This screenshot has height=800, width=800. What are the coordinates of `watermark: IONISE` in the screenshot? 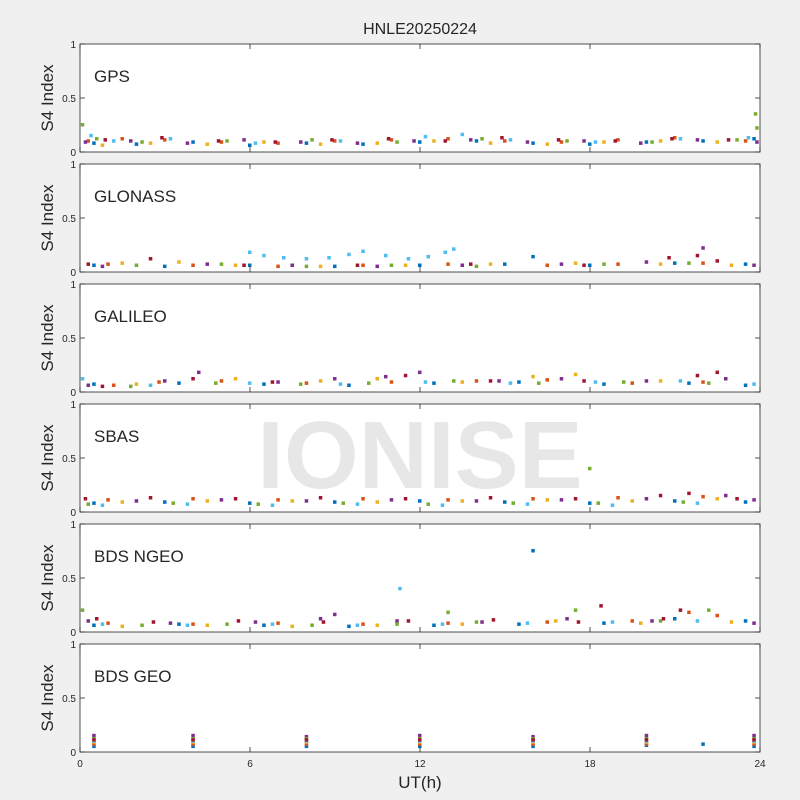 It's located at (419, 455).